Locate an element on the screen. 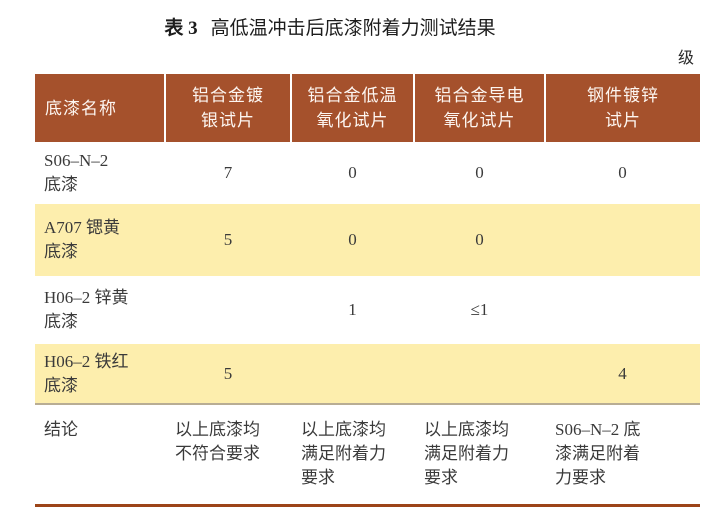 The image size is (704, 530). table-row-h062-iron-red: H06–2 铁红 底漆 5 4 is located at coordinates (367, 374).